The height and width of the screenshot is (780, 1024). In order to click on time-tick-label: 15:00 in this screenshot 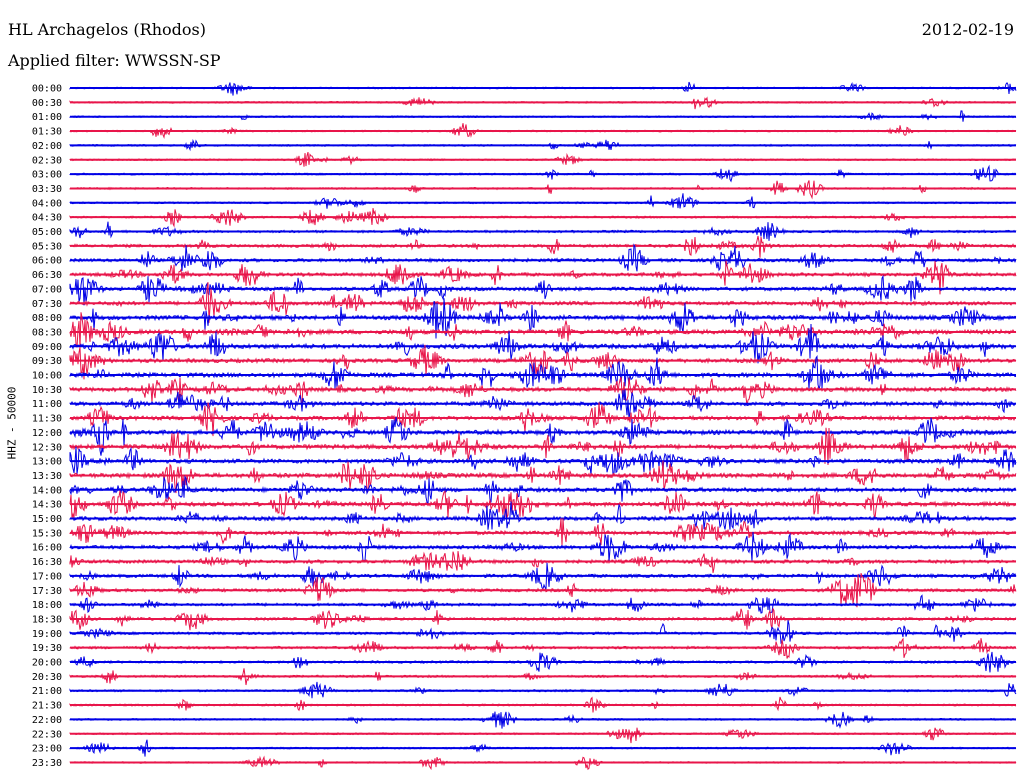, I will do `click(47, 519)`.